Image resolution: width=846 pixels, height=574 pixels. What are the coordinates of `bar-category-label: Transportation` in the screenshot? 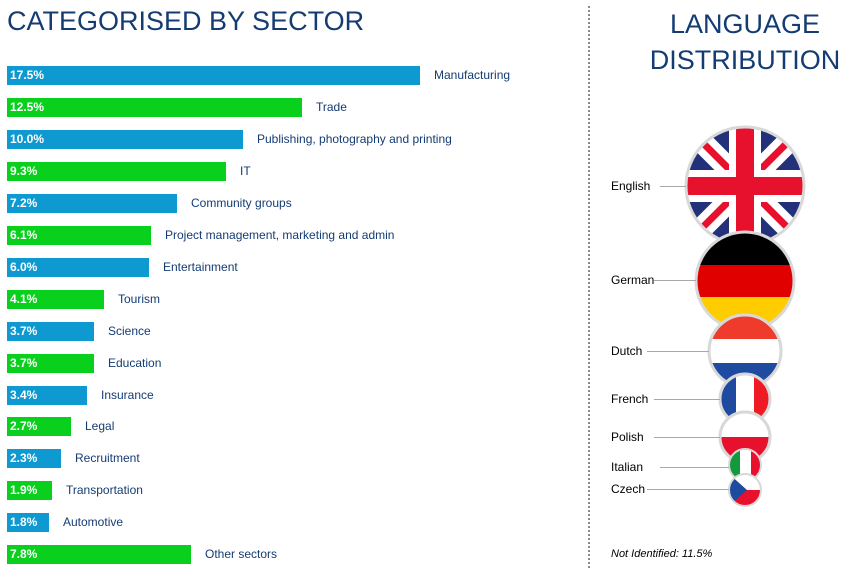 It's located at (104, 490).